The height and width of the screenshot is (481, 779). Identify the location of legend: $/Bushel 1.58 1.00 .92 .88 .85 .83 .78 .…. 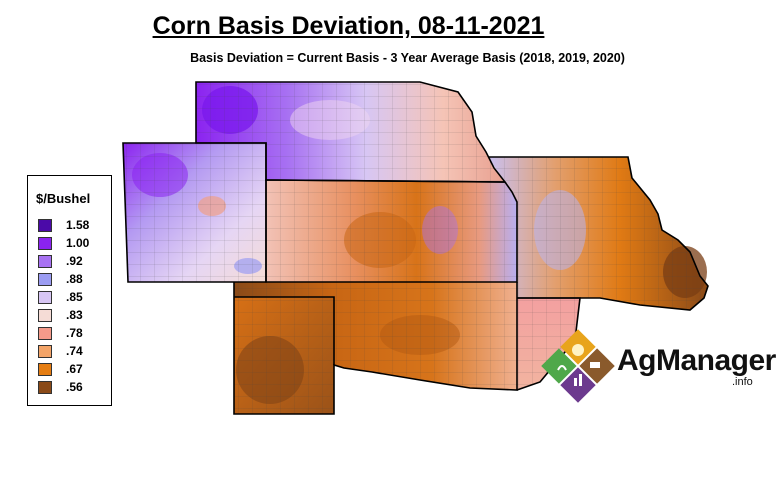
(69, 290).